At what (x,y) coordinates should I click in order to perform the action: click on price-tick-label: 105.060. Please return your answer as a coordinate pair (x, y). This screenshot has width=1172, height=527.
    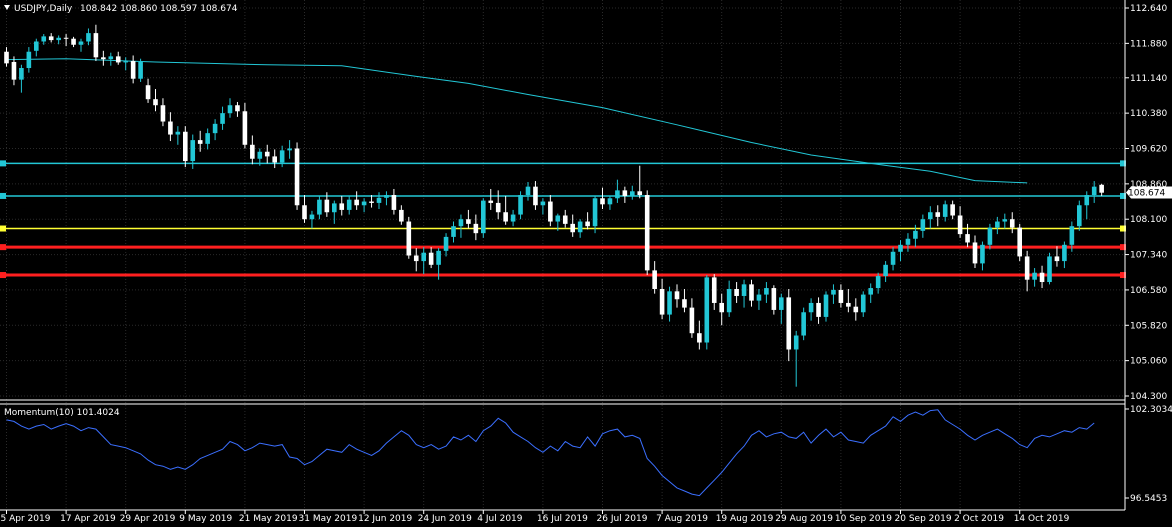
    Looking at the image, I should click on (1148, 362).